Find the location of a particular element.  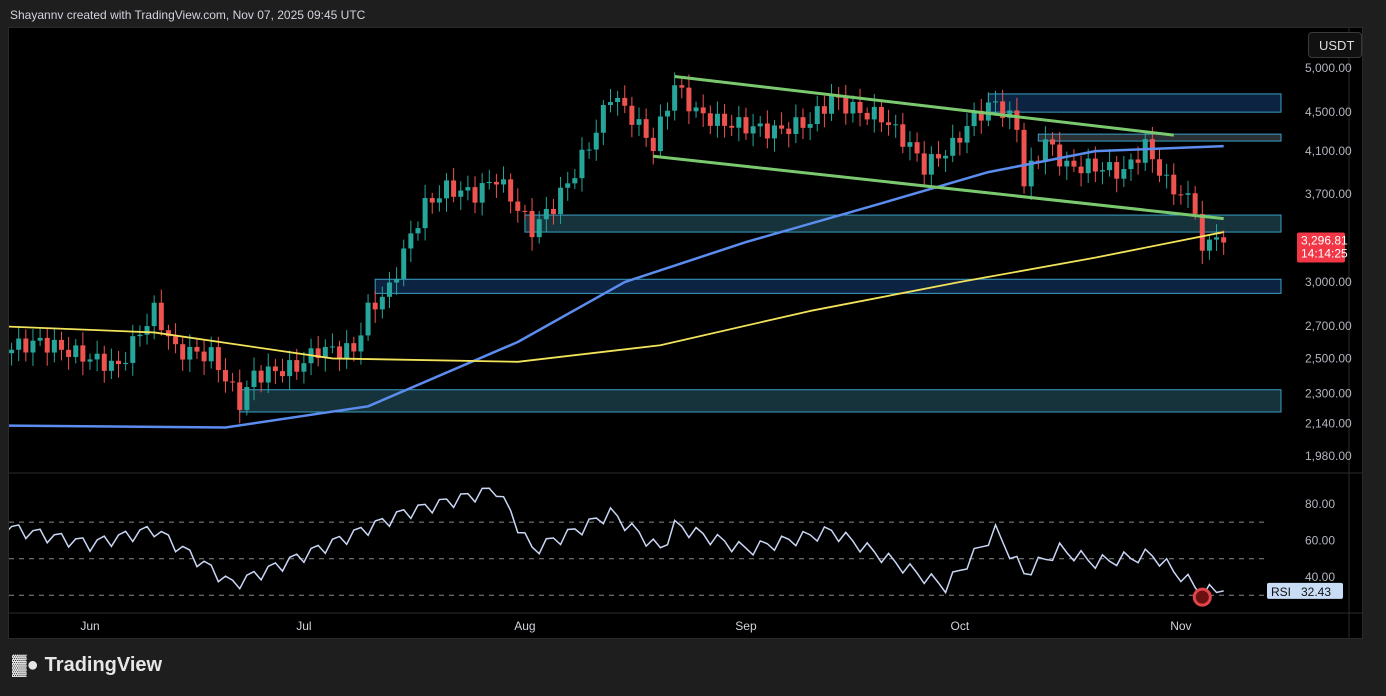

currency-button: USDT is located at coordinates (1335, 45).